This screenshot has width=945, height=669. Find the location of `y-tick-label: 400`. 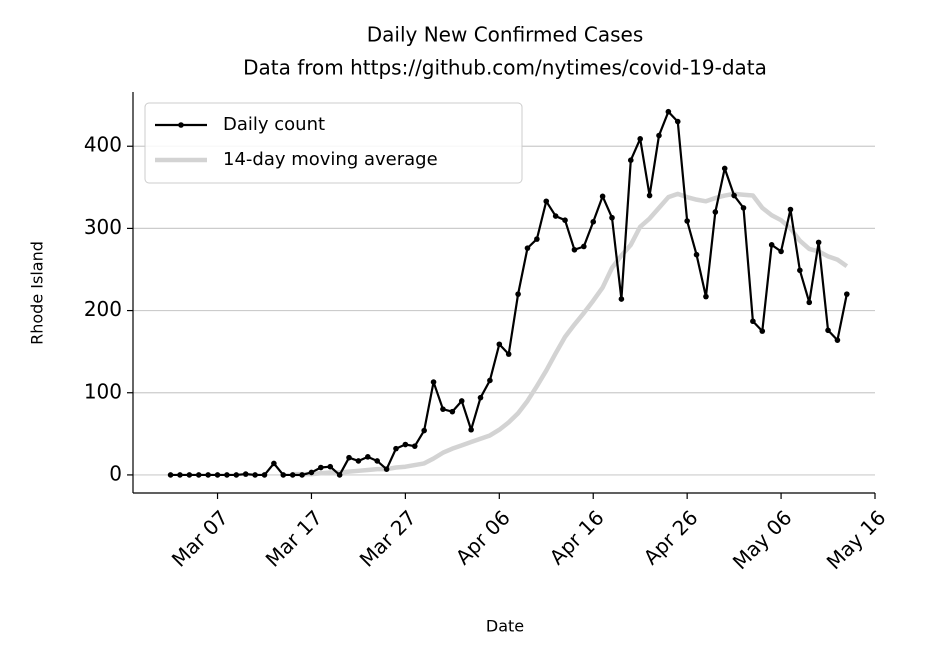

y-tick-label: 400 is located at coordinates (103, 145).